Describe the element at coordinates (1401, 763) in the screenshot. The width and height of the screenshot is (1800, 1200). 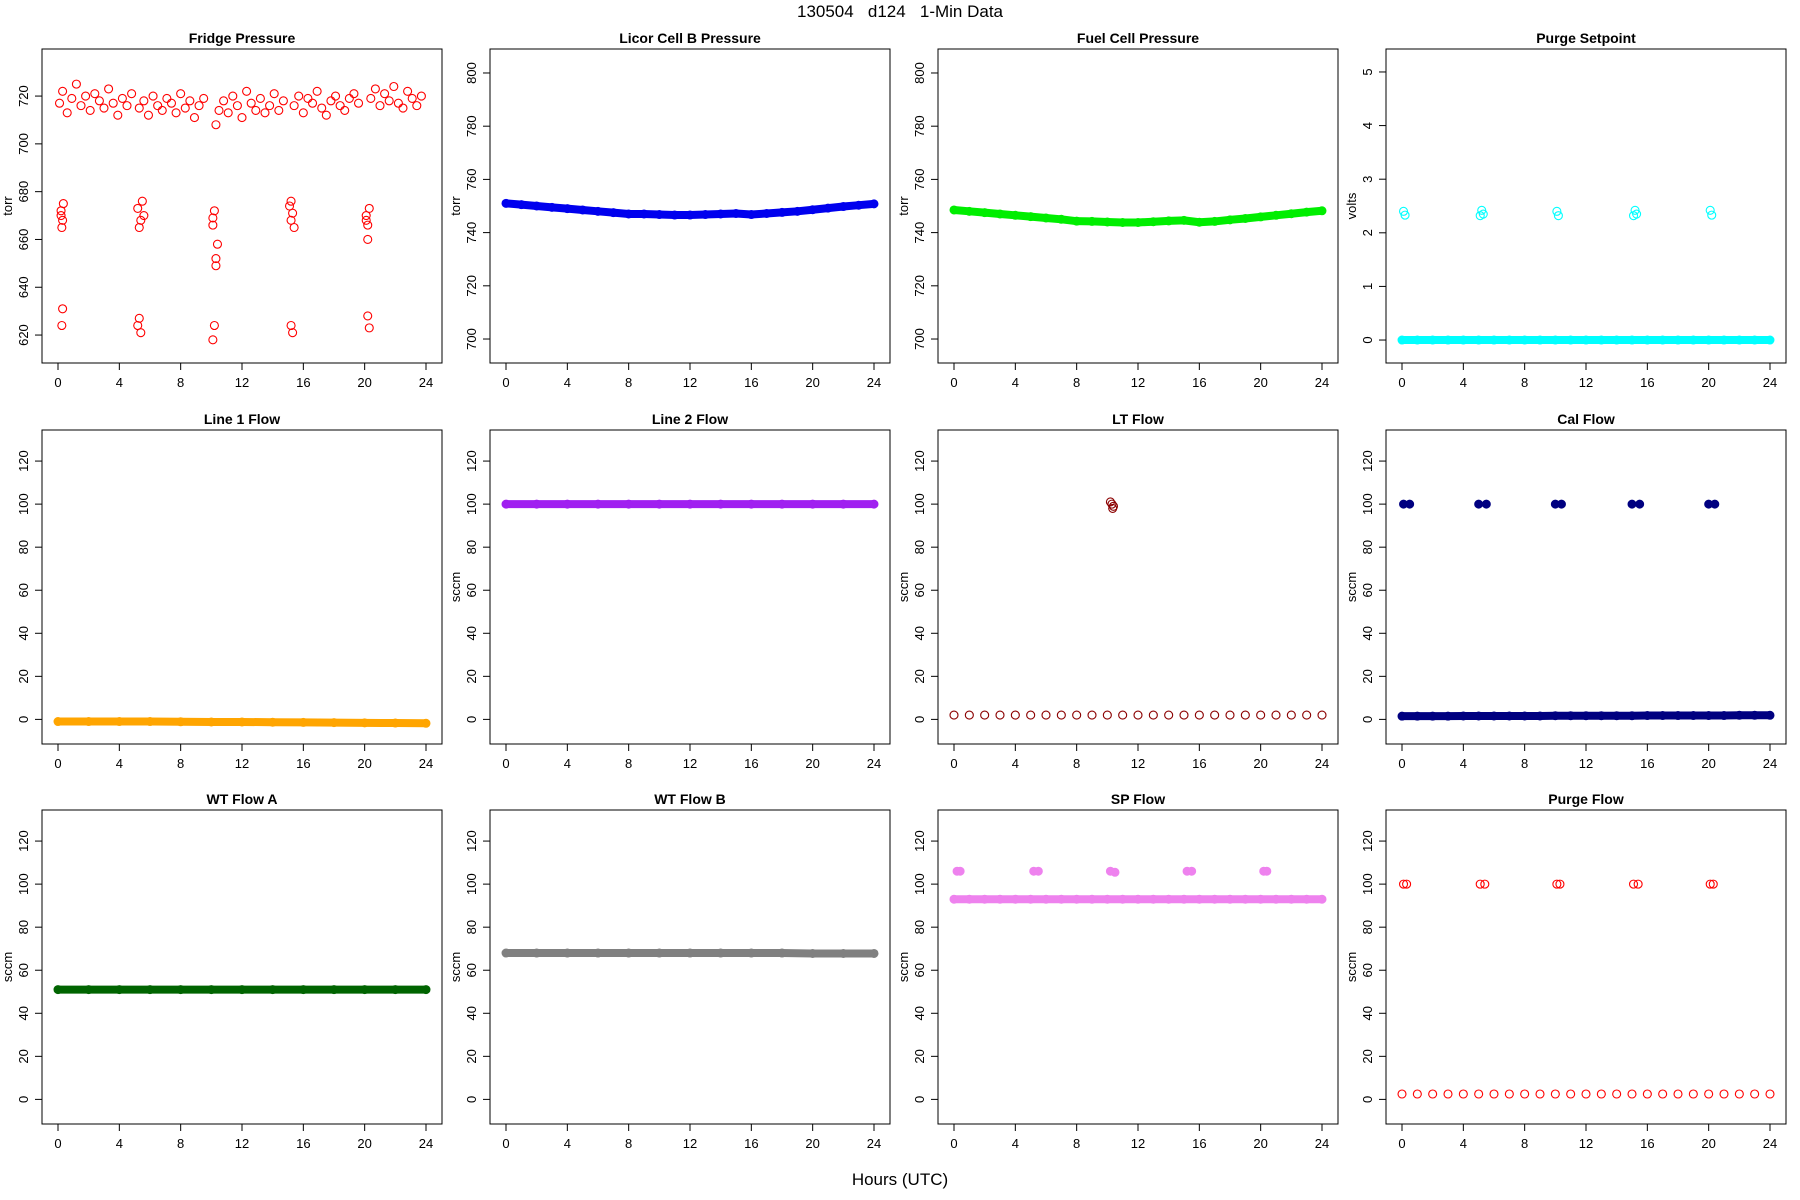
I see `x-tick-label: 0` at that location.